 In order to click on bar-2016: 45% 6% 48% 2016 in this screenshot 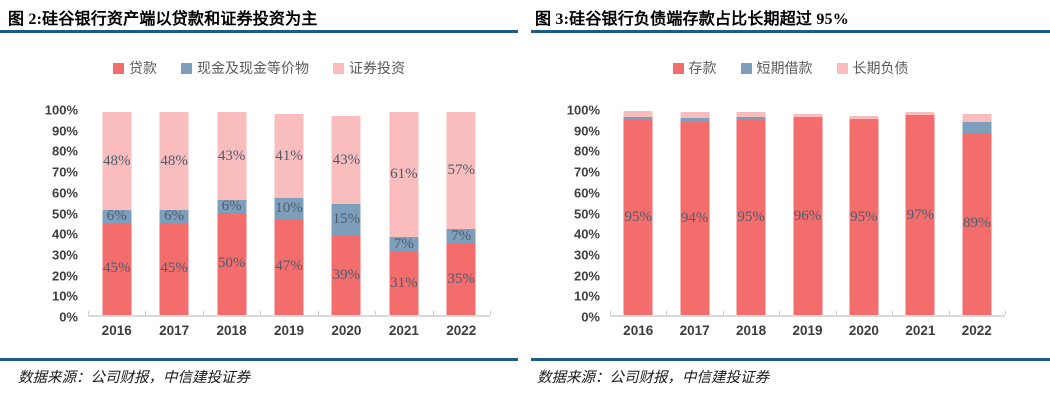, I will do `click(117, 224)`.